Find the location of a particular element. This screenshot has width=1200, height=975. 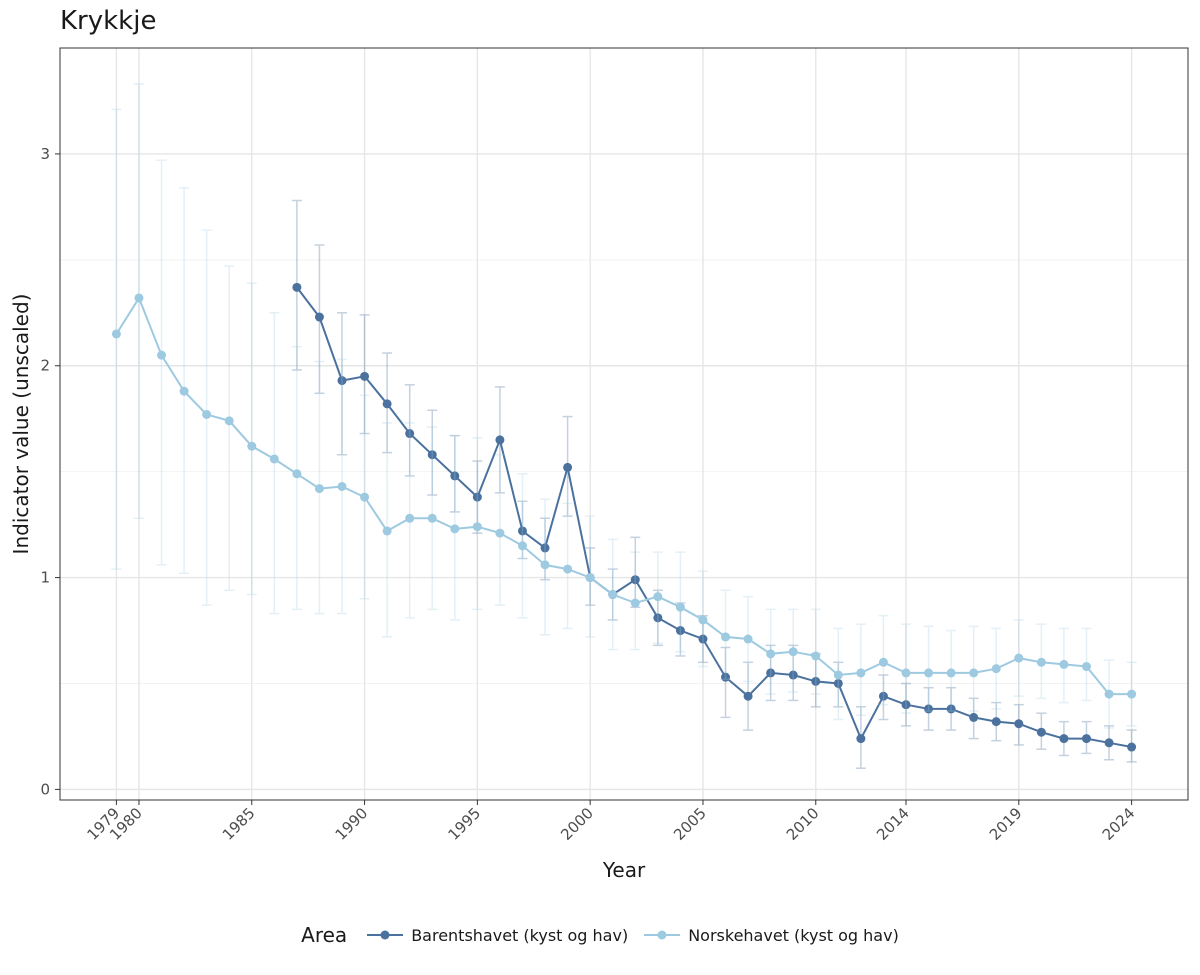

legend-item-barentshavet: Barentshavet (kyst og hav) is located at coordinates (496, 935).